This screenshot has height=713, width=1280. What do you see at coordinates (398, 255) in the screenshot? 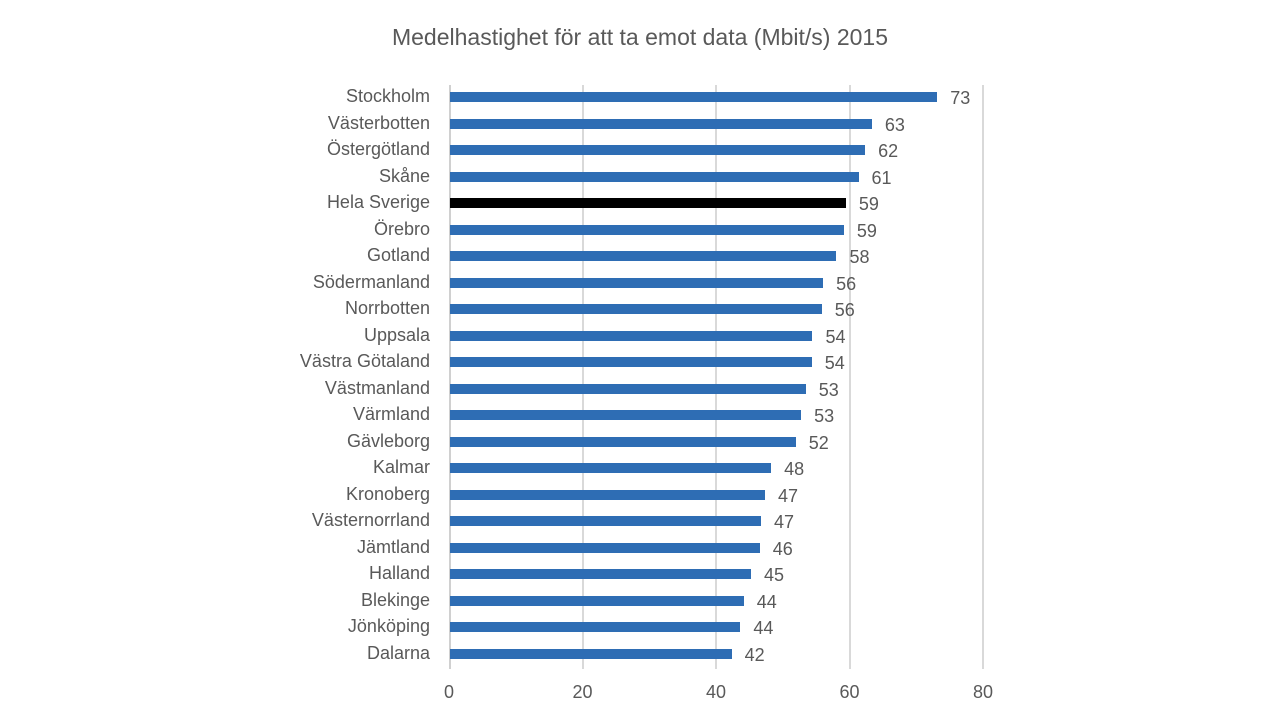
I see `category-label: Gotland` at bounding box center [398, 255].